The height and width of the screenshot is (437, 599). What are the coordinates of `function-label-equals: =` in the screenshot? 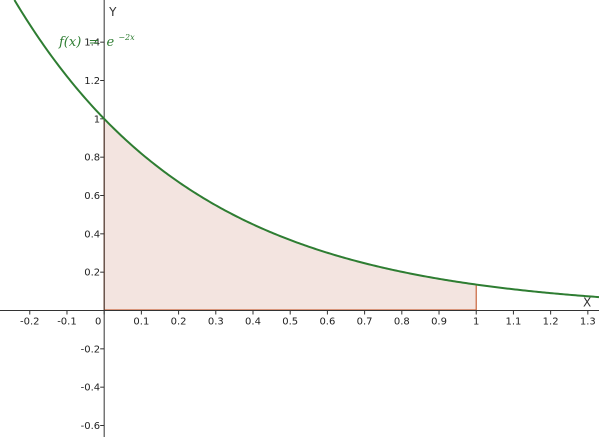 It's located at (93, 42).